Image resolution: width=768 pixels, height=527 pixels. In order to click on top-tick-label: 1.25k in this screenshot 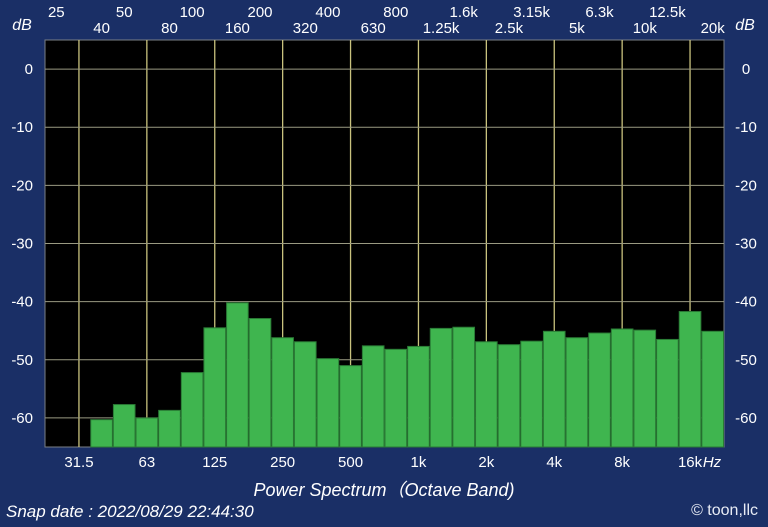, I will do `click(441, 28)`.